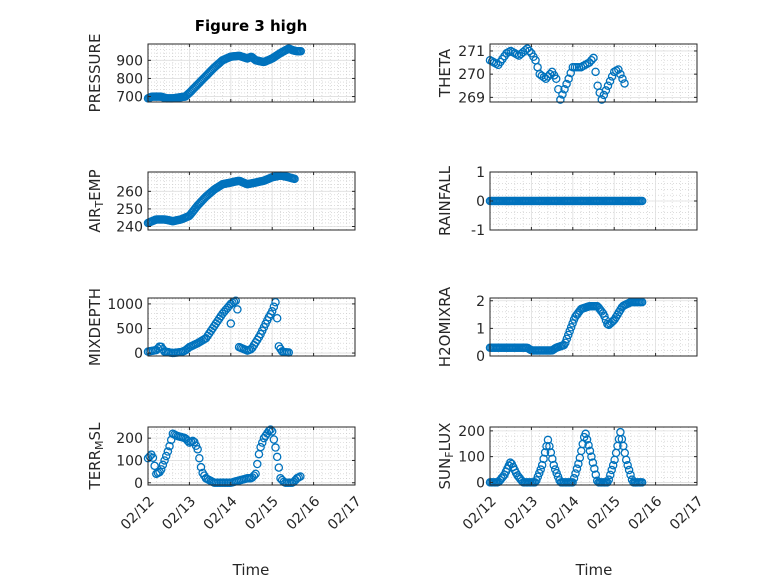  Describe the element at coordinates (221, 513) in the screenshot. I see `x-tick-label: 02/14` at that location.